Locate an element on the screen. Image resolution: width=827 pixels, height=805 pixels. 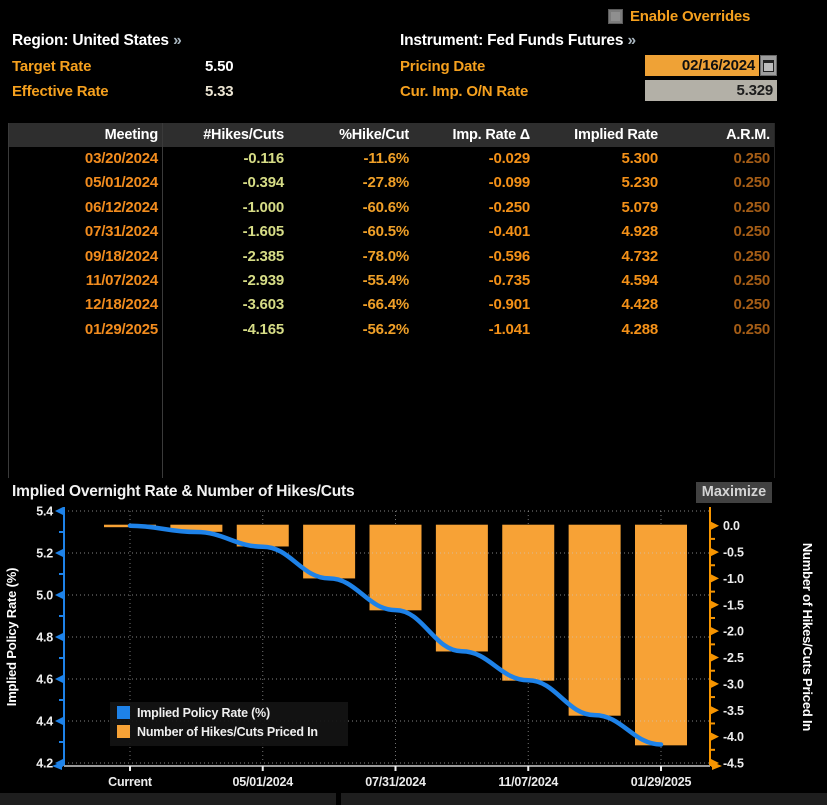
cell-implied-rate: 4.594 is located at coordinates (639, 280).